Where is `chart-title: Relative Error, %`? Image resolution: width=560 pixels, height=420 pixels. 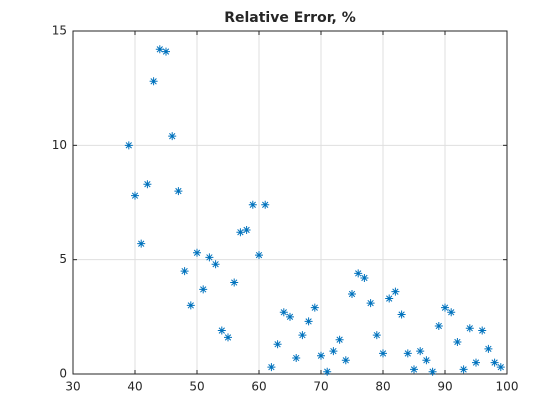 chart-title: Relative Error, % is located at coordinates (290, 18).